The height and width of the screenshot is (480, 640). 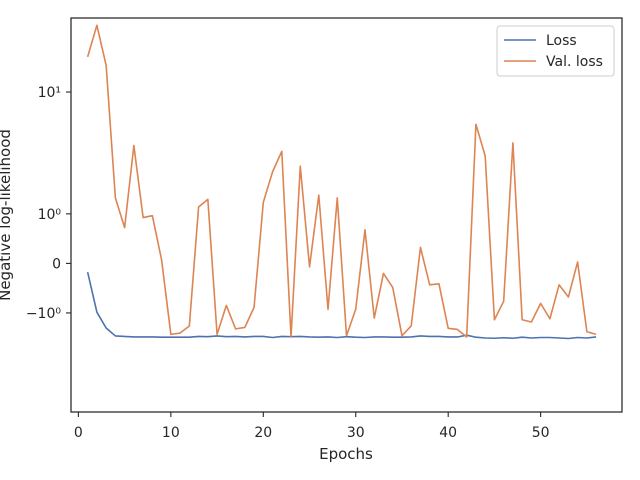 What do you see at coordinates (171, 433) in the screenshot?
I see `x-tick-label: 10` at bounding box center [171, 433].